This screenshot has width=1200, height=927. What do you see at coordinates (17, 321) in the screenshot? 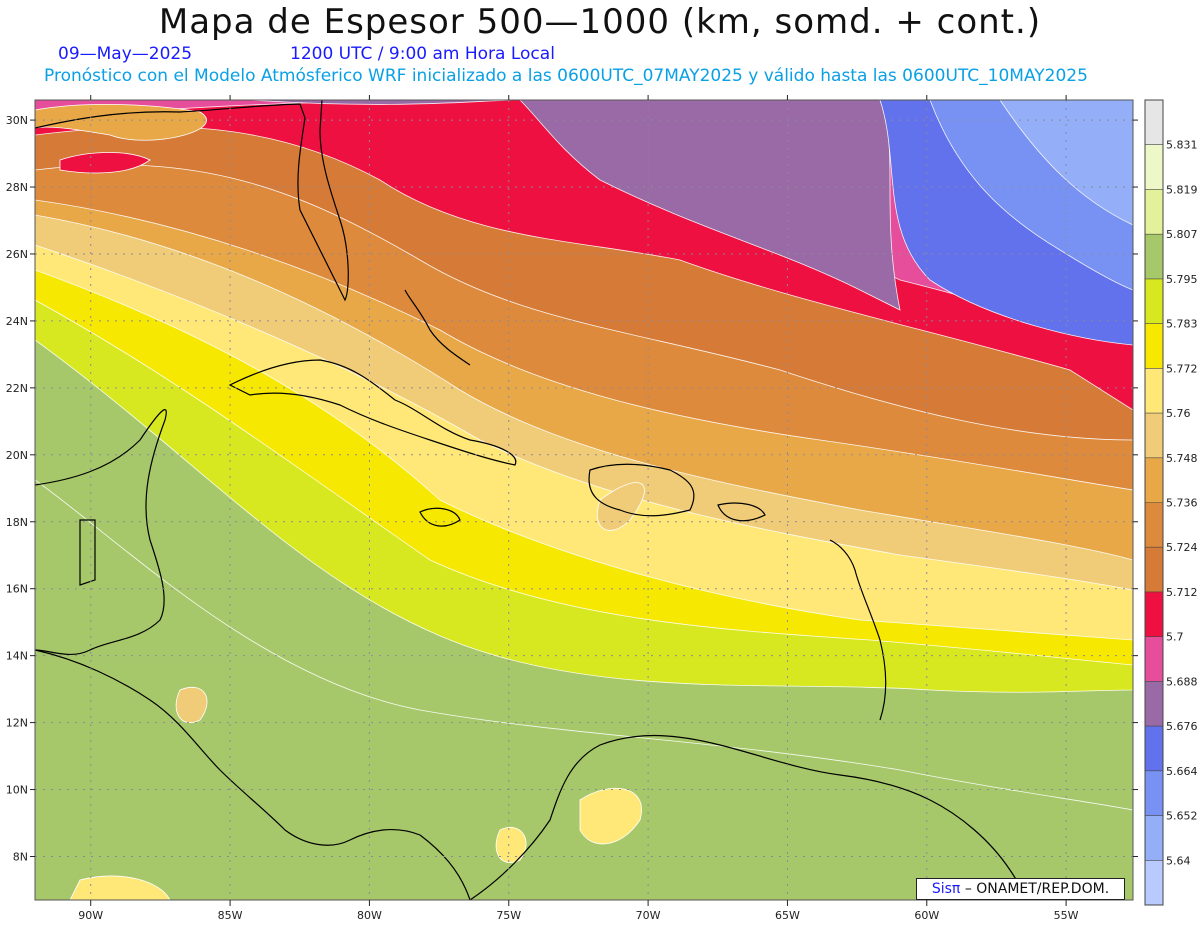
I see `lat-label: 24N` at bounding box center [17, 321].